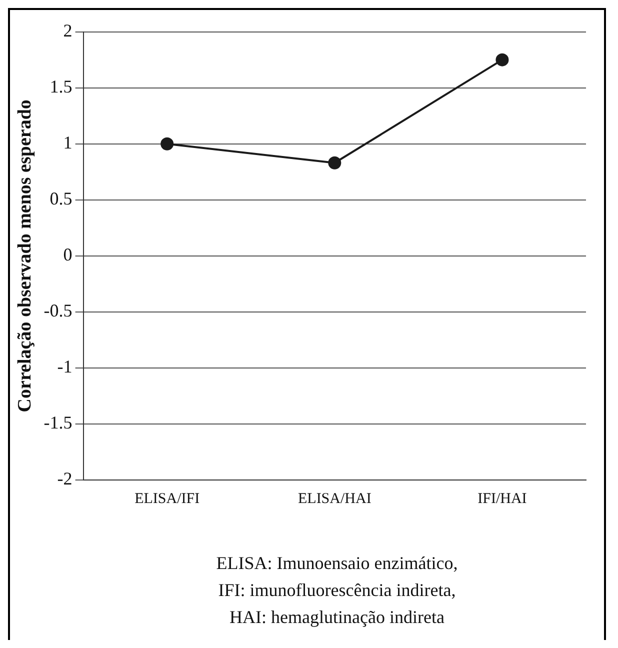 The height and width of the screenshot is (648, 618). What do you see at coordinates (64, 478) in the screenshot?
I see `y-tick-label: -2` at bounding box center [64, 478].